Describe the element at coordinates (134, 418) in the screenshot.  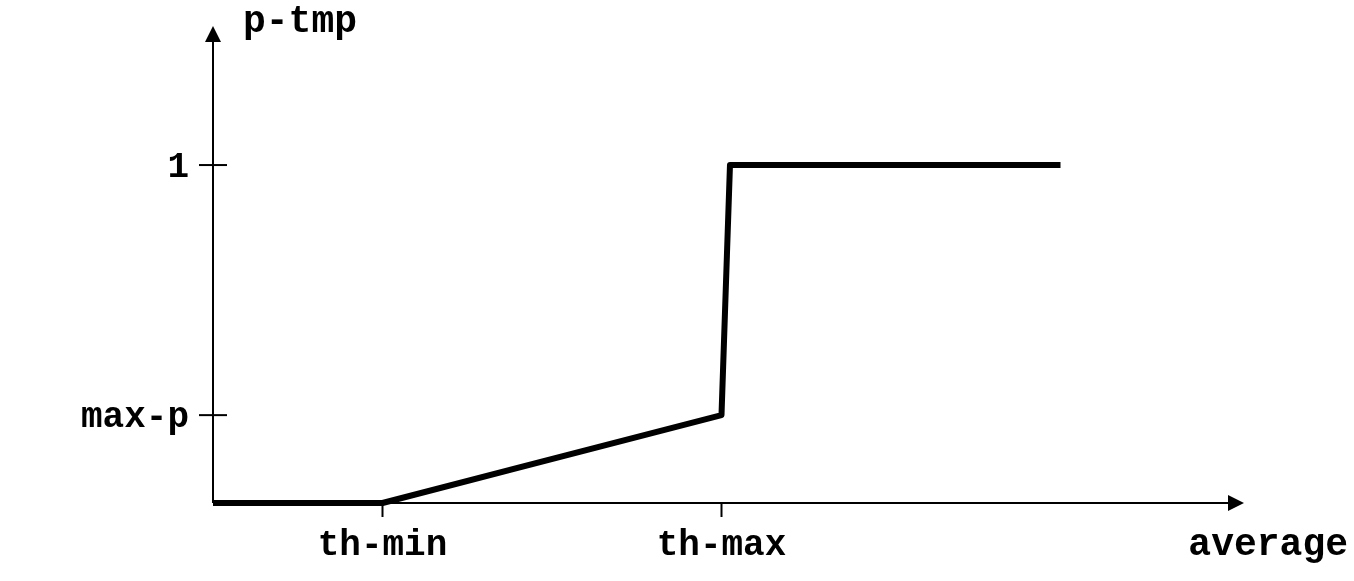
I see `text: max-p` at that location.